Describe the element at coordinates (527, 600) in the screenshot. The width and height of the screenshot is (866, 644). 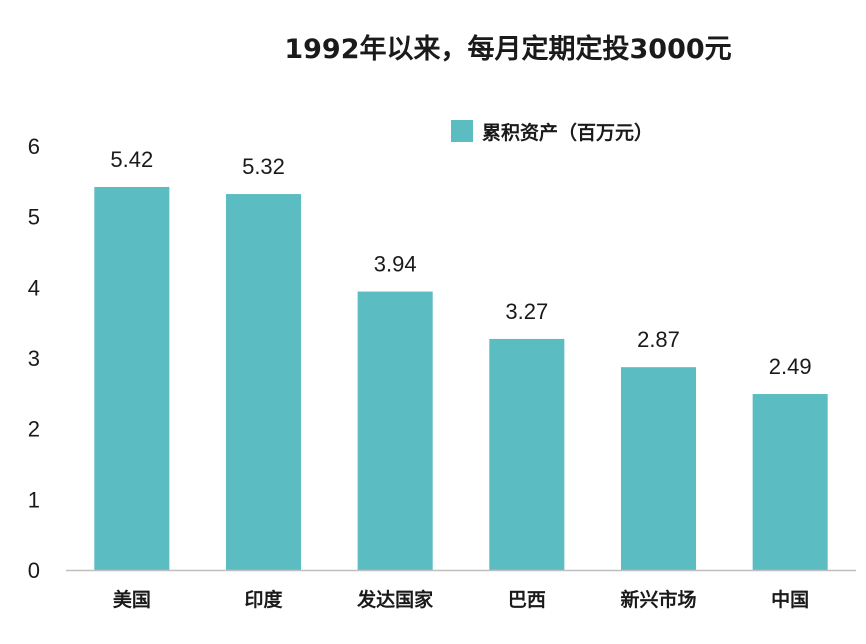
I see `x-tick-label: 巴西` at that location.